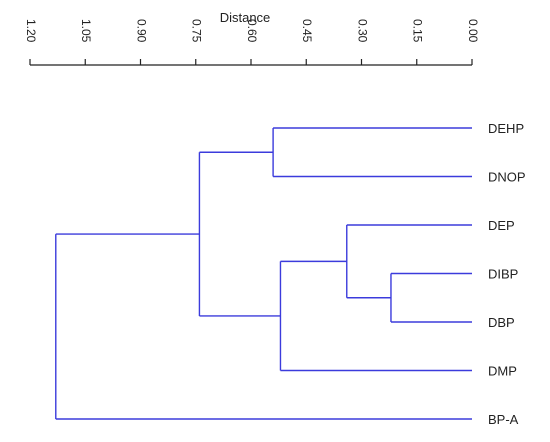  What do you see at coordinates (362, 31) in the screenshot?
I see `tick-label: 0.30` at bounding box center [362, 31].